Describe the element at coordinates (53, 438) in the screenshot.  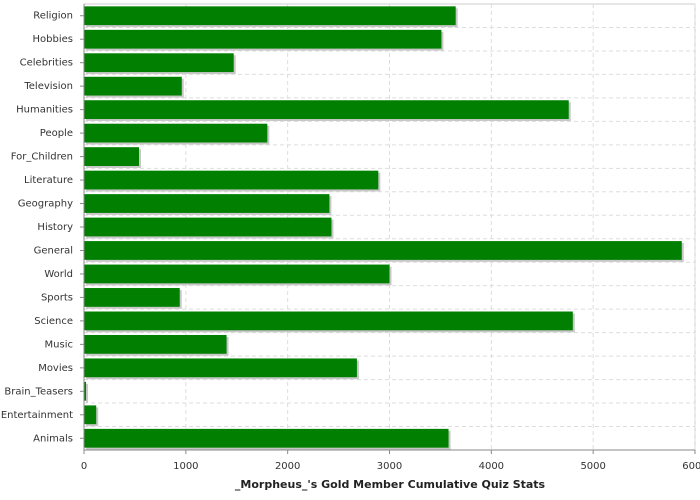
I see `y-tick-label: Animals` at that location.